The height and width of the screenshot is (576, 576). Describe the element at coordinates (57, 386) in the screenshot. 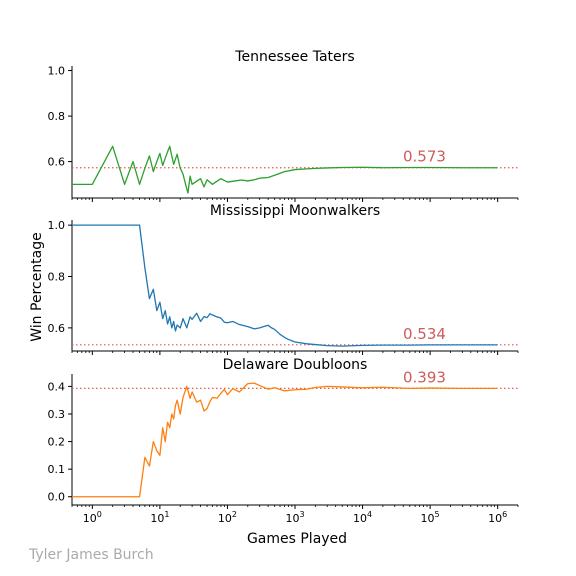

I see `y-tick-label: 0.4` at that location.